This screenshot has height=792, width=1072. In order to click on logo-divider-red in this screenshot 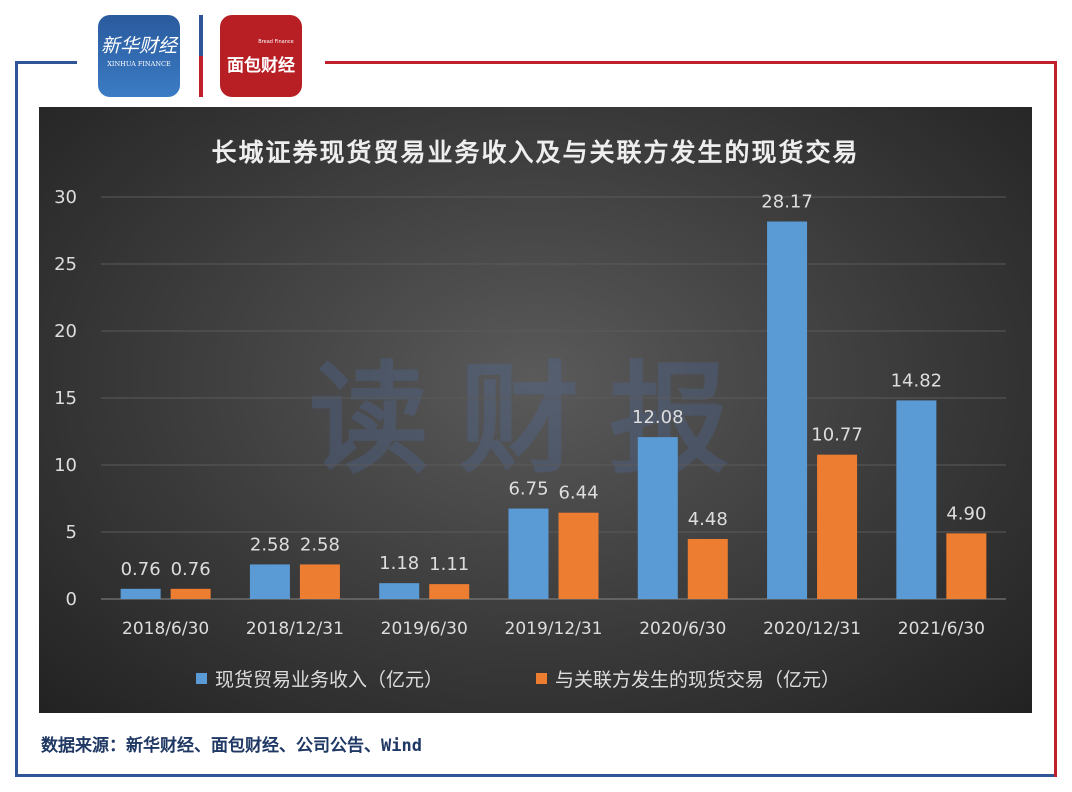, I will do `click(201, 76)`.